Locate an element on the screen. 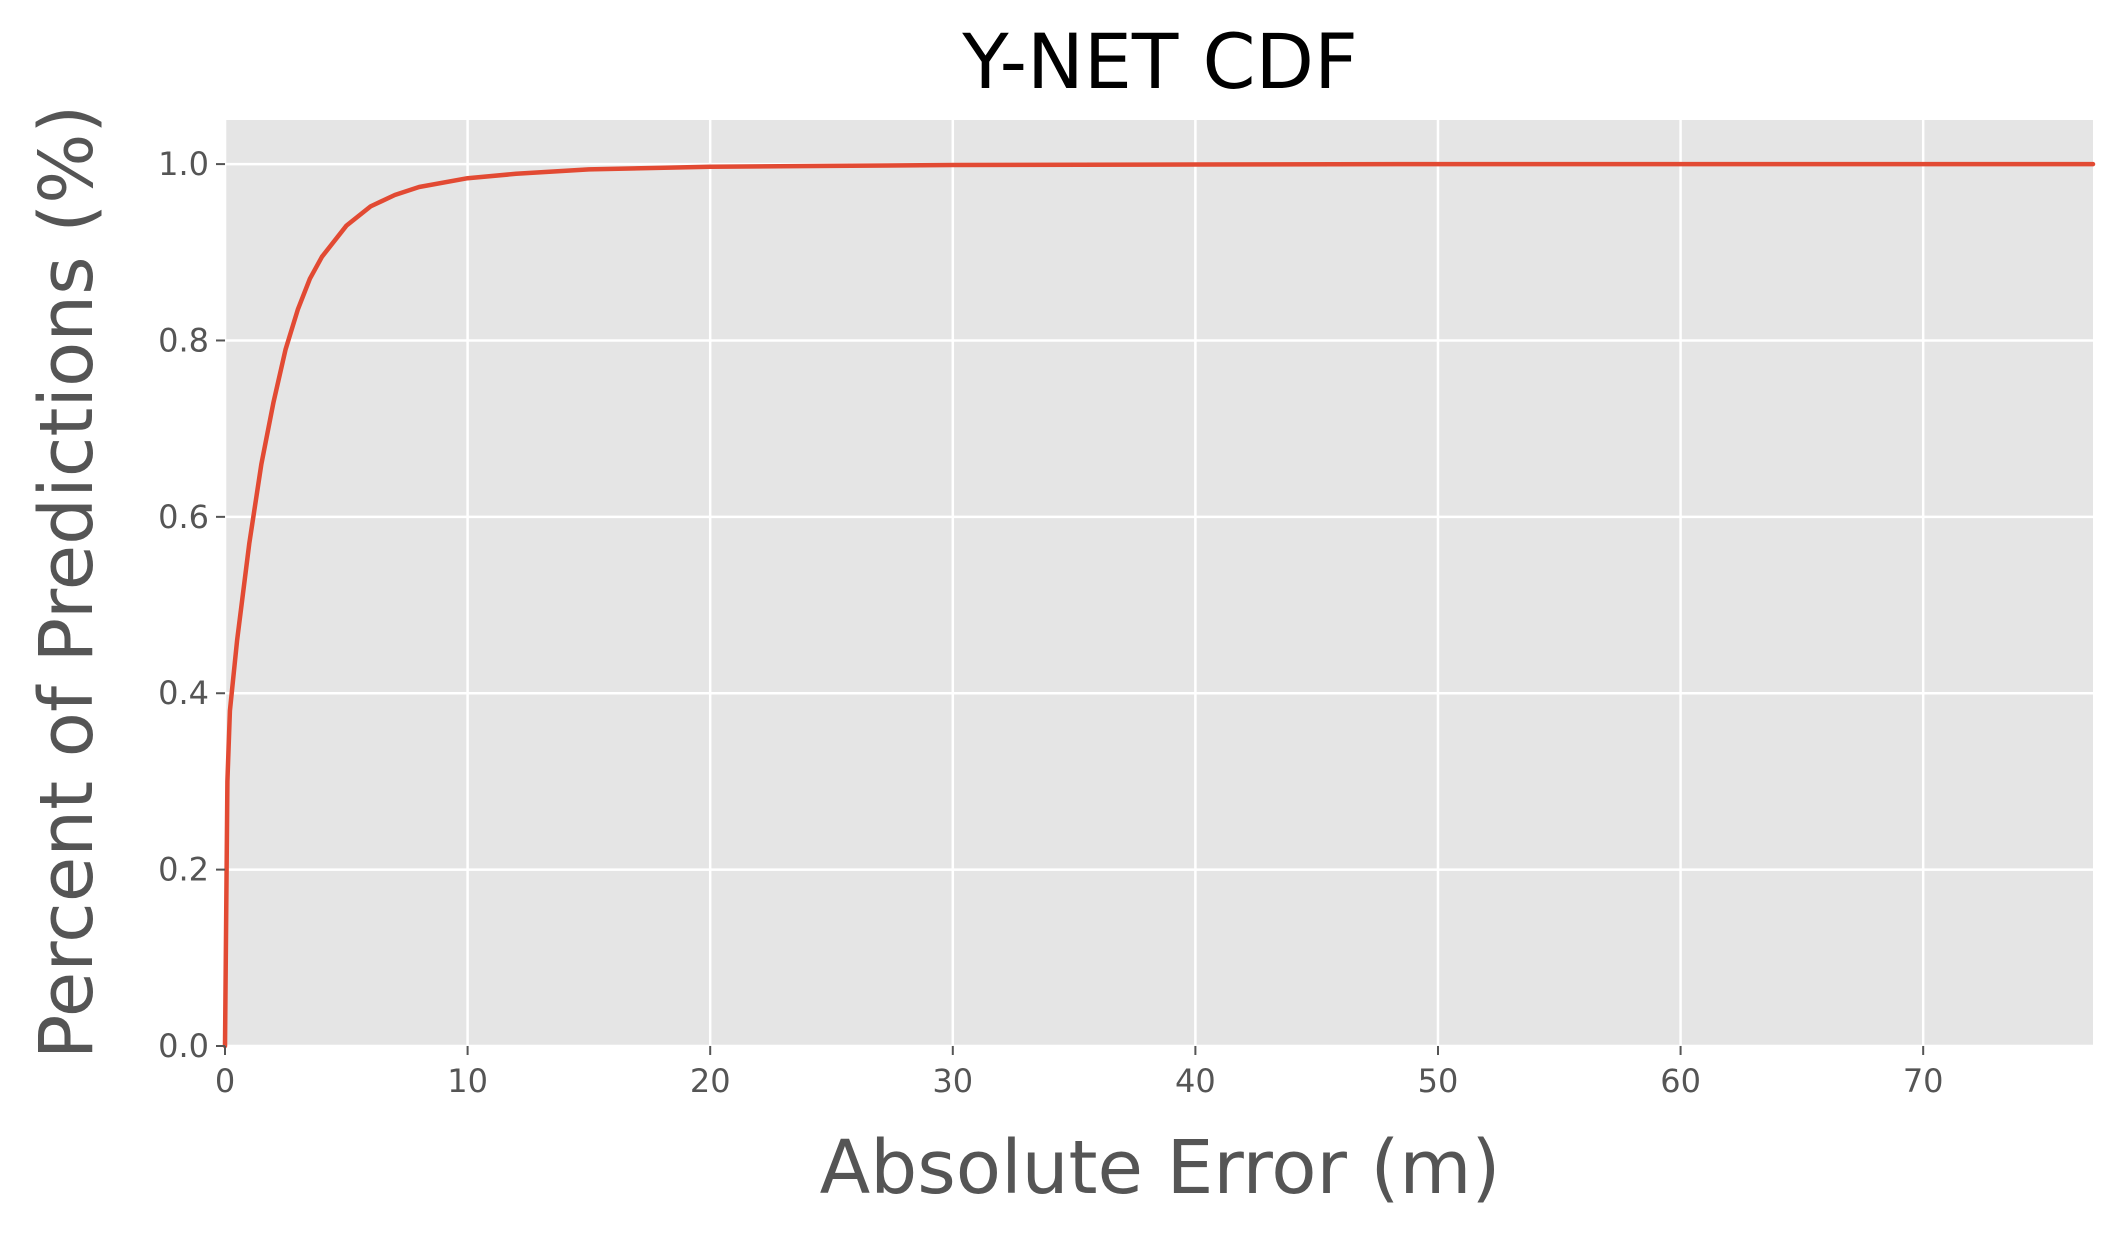  x-tick-label: 60 is located at coordinates (1680, 1081).